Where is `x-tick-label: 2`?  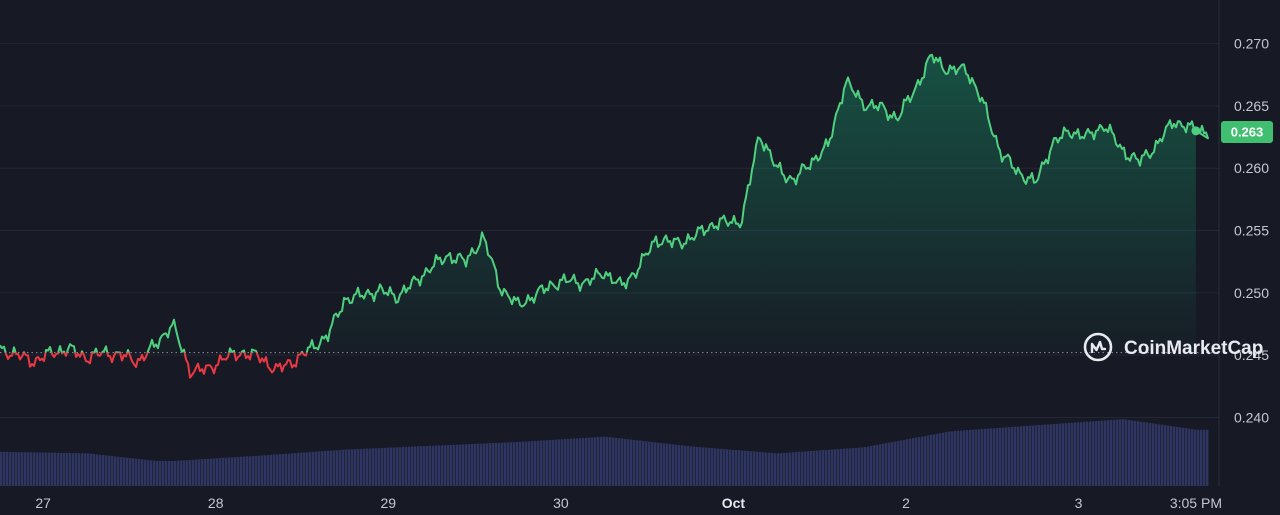
x-tick-label: 2 is located at coordinates (906, 503).